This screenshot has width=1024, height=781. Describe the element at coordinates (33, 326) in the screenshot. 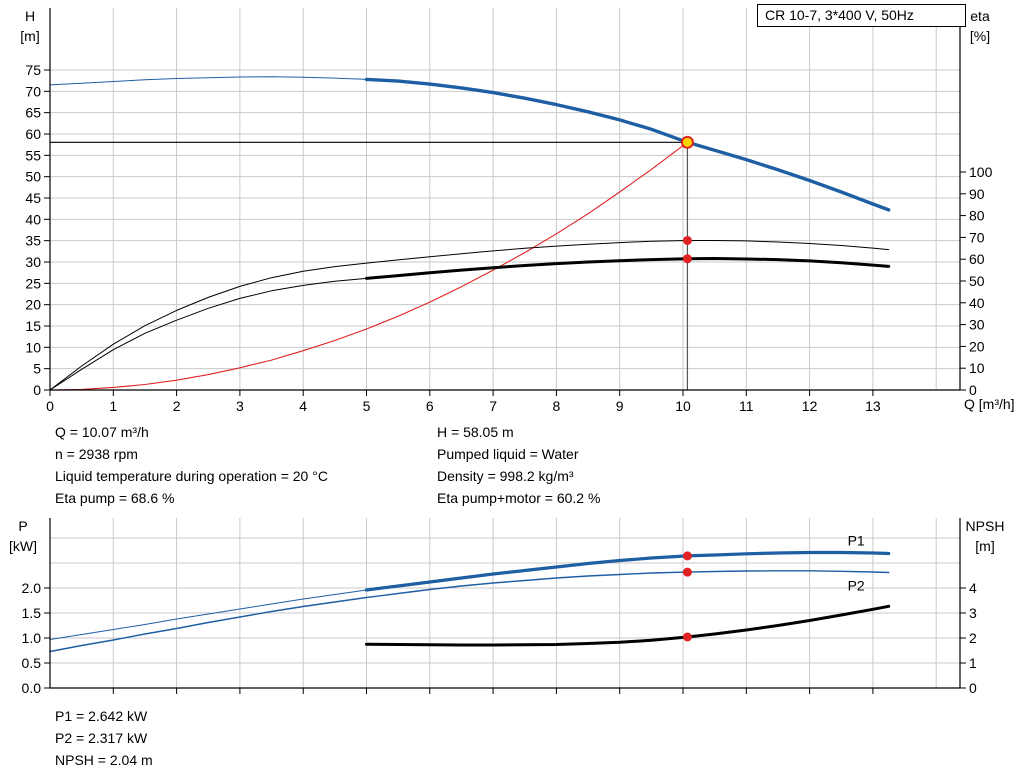

I see `y-left-tick-label: 15` at that location.